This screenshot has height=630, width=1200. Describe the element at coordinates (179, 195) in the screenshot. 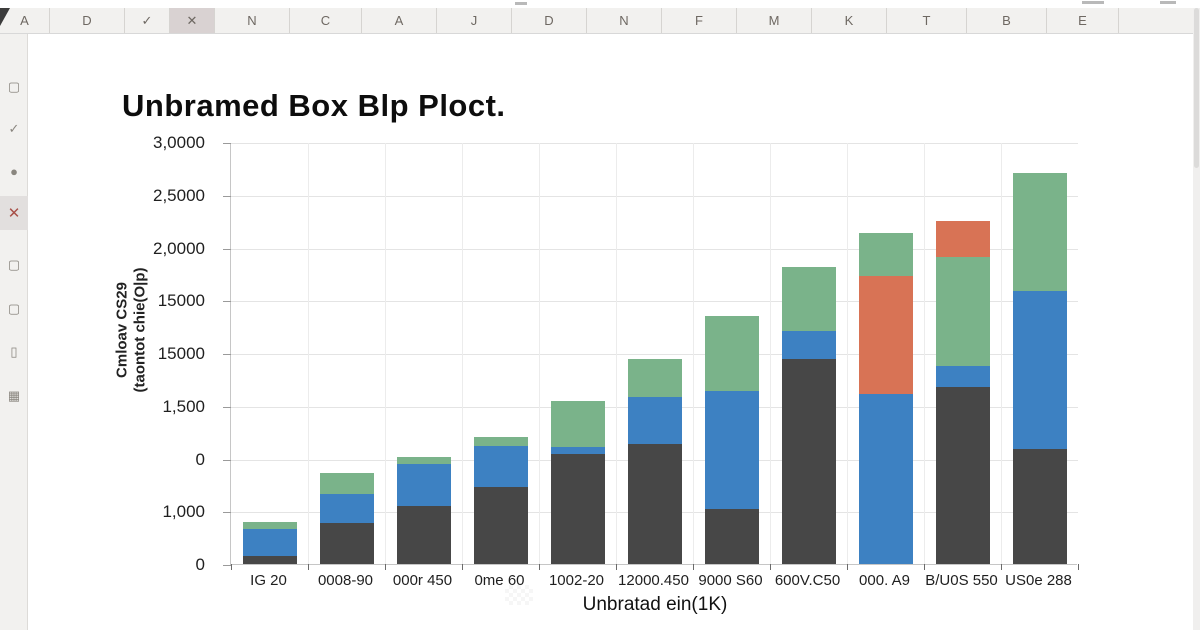

I see `y-tick-label: 2,5000` at that location.